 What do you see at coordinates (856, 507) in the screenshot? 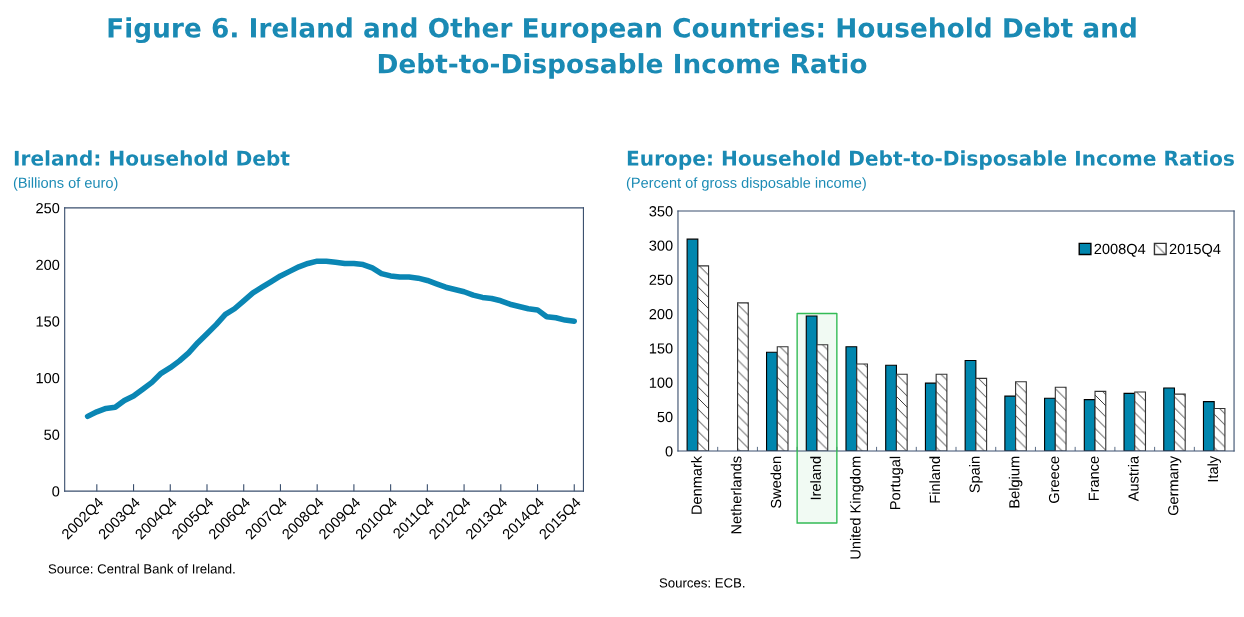
I see `x-tick-label: United Kingdom` at bounding box center [856, 507].